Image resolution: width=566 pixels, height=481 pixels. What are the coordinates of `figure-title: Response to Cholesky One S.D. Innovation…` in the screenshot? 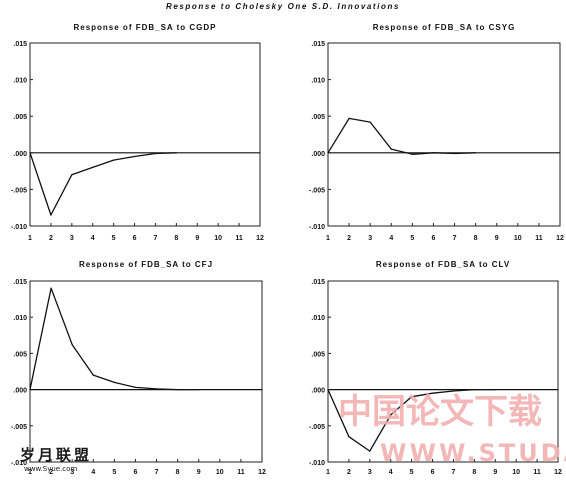 It's located at (283, 6).